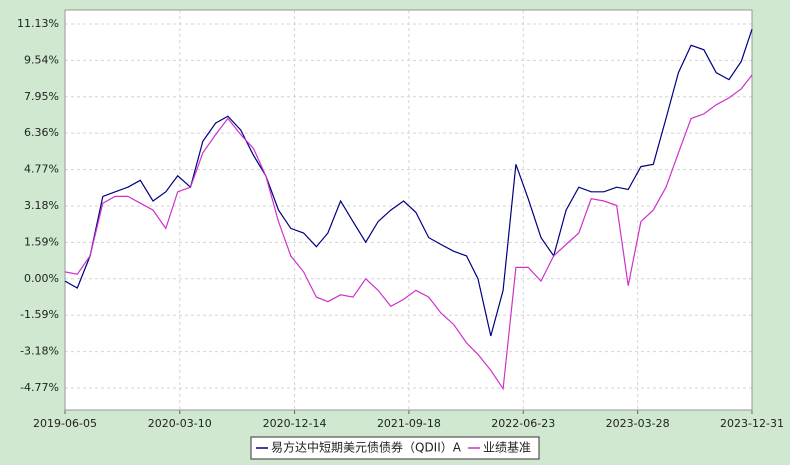 The image size is (790, 465). I want to click on y-tick-label: -3.18%, so click(39, 351).